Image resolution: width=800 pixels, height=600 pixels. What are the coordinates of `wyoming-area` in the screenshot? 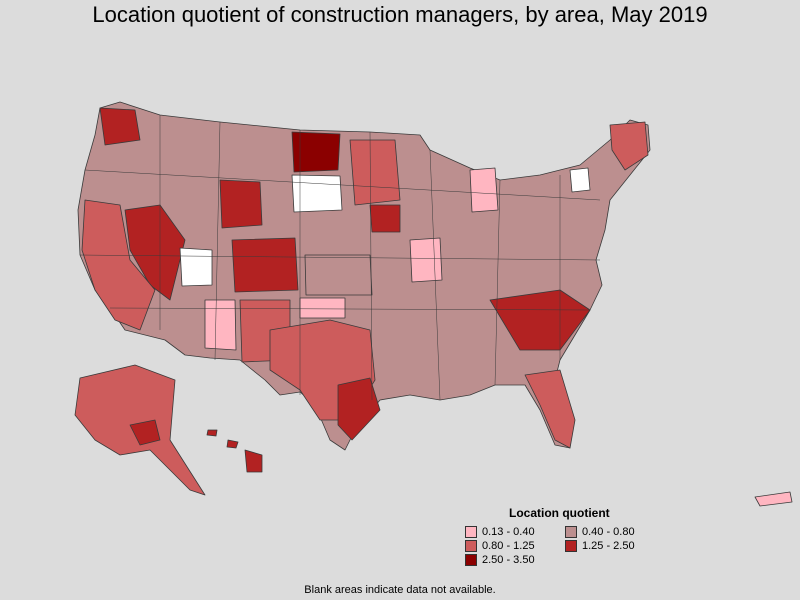 It's located at (241, 204).